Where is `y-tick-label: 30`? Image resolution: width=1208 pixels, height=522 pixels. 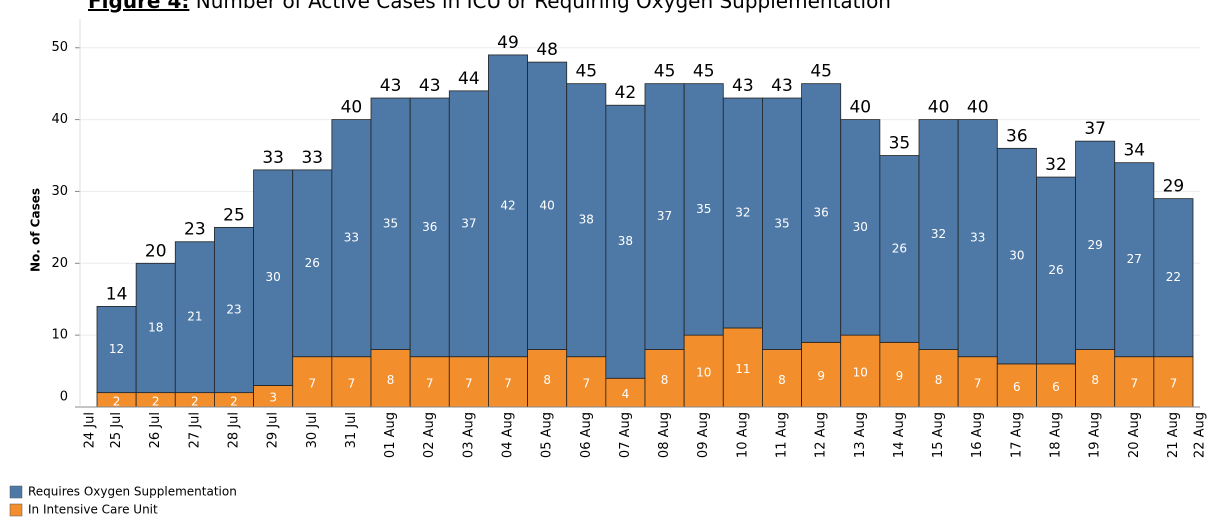 y-tick-label: 30 is located at coordinates (59, 191).